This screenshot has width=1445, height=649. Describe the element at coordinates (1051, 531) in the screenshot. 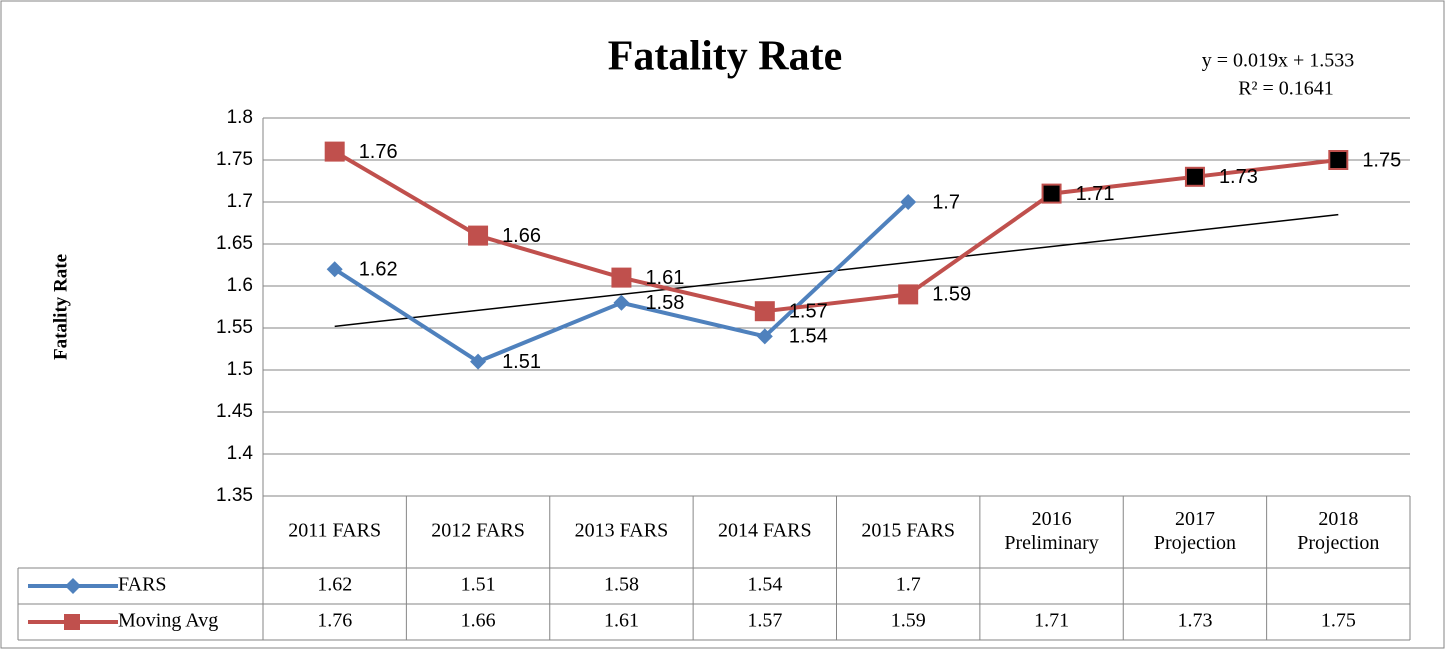

I see `x-tick-label: 2016 Preliminary` at that location.